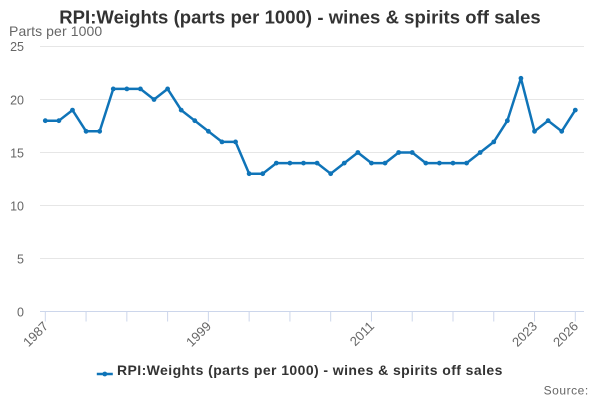 This screenshot has height=400, width=600. I want to click on svg-text: 5, so click(20, 259).